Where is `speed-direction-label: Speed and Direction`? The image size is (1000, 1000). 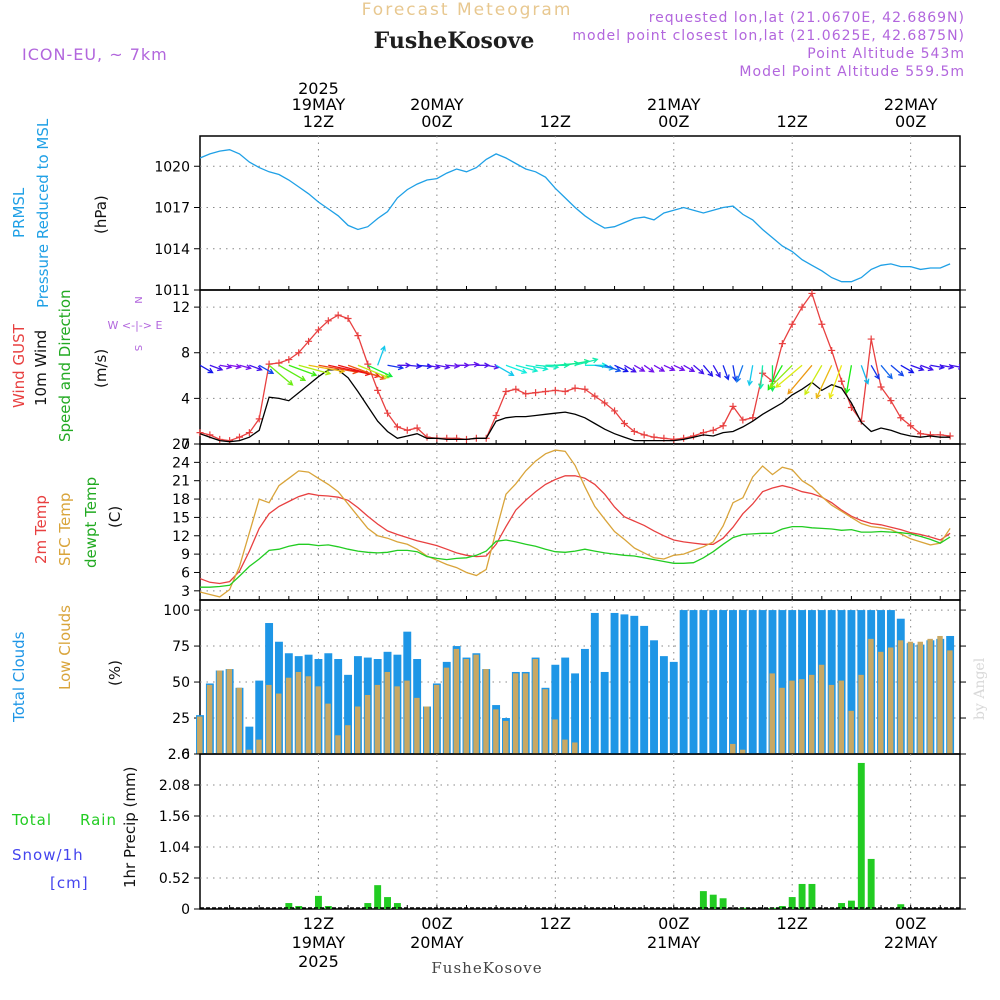 speed-direction-label: Speed and Direction is located at coordinates (65, 365).